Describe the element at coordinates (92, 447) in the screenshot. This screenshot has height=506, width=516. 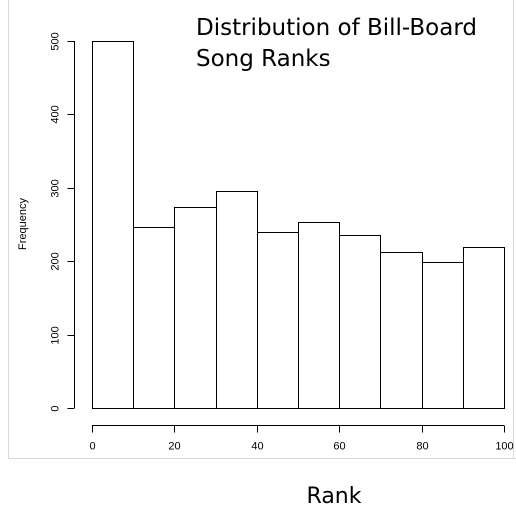
I see `x-tick-label-0: 0` at that location.